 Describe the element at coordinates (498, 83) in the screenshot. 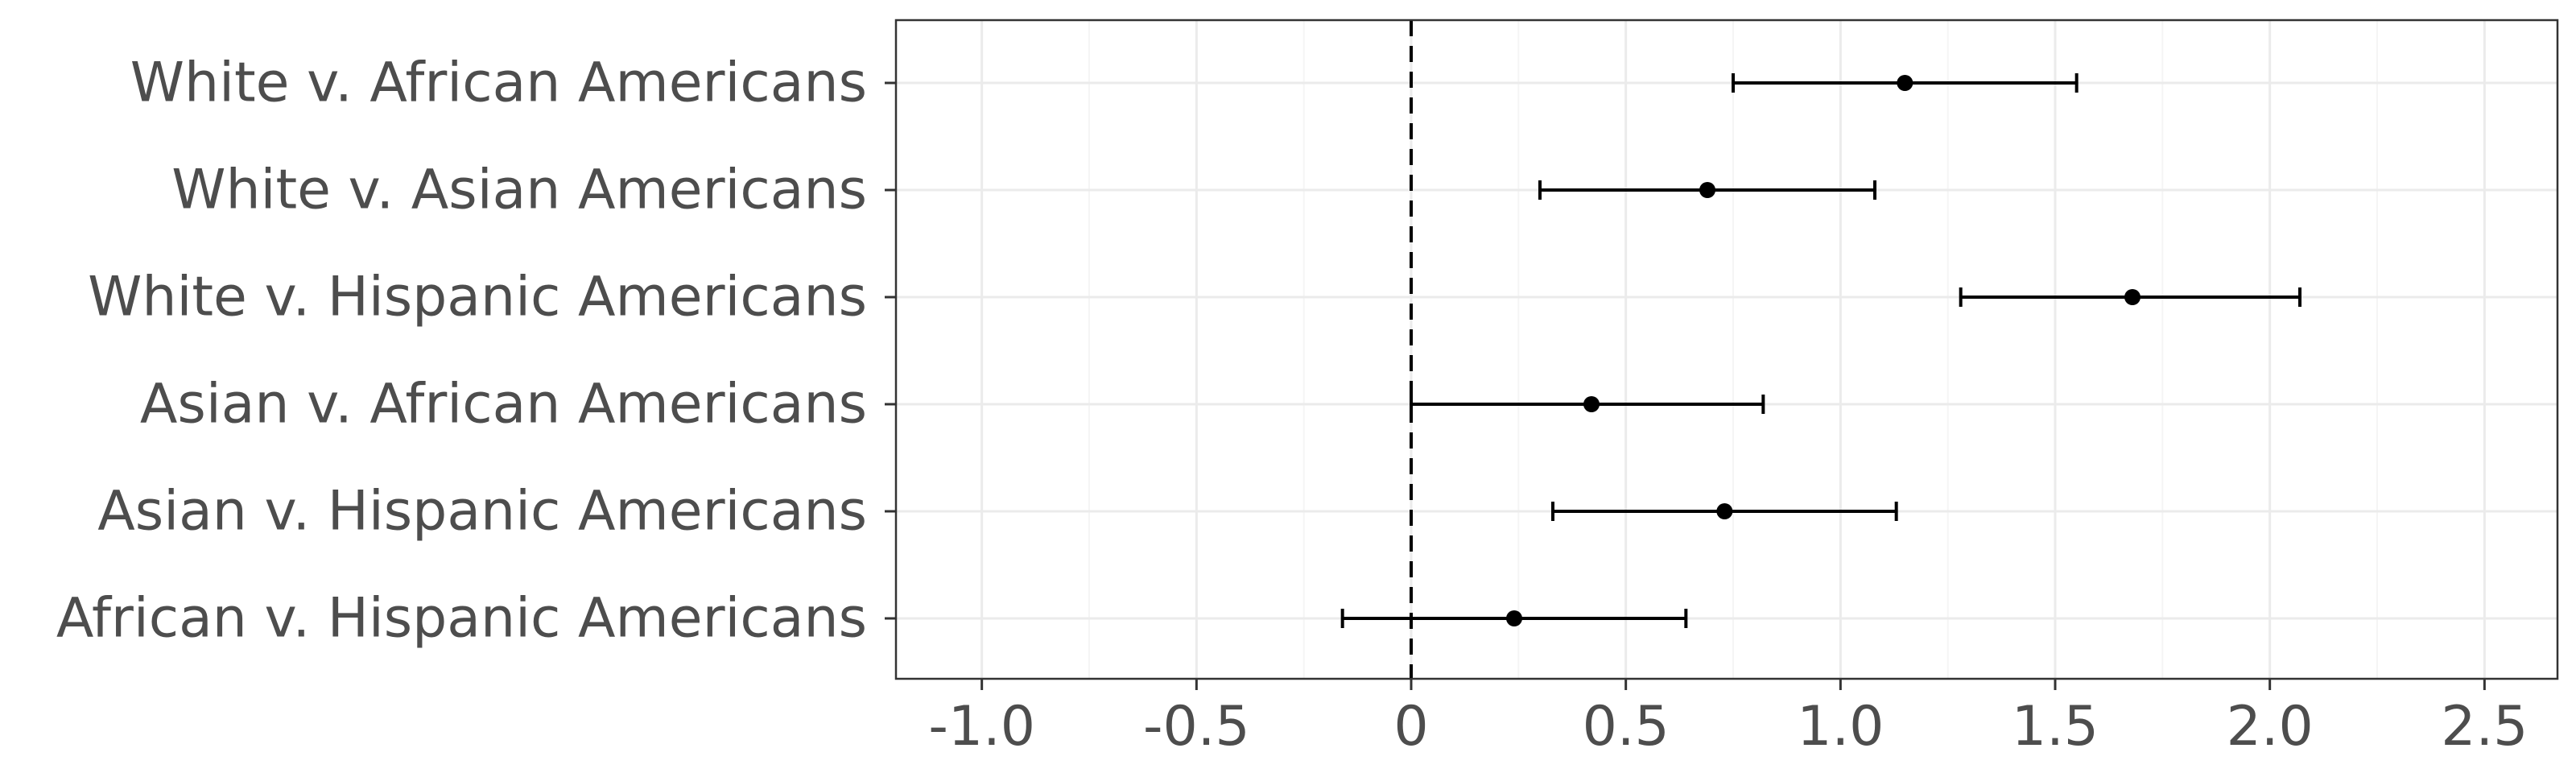

I see `category-label: White v. African Americans` at that location.